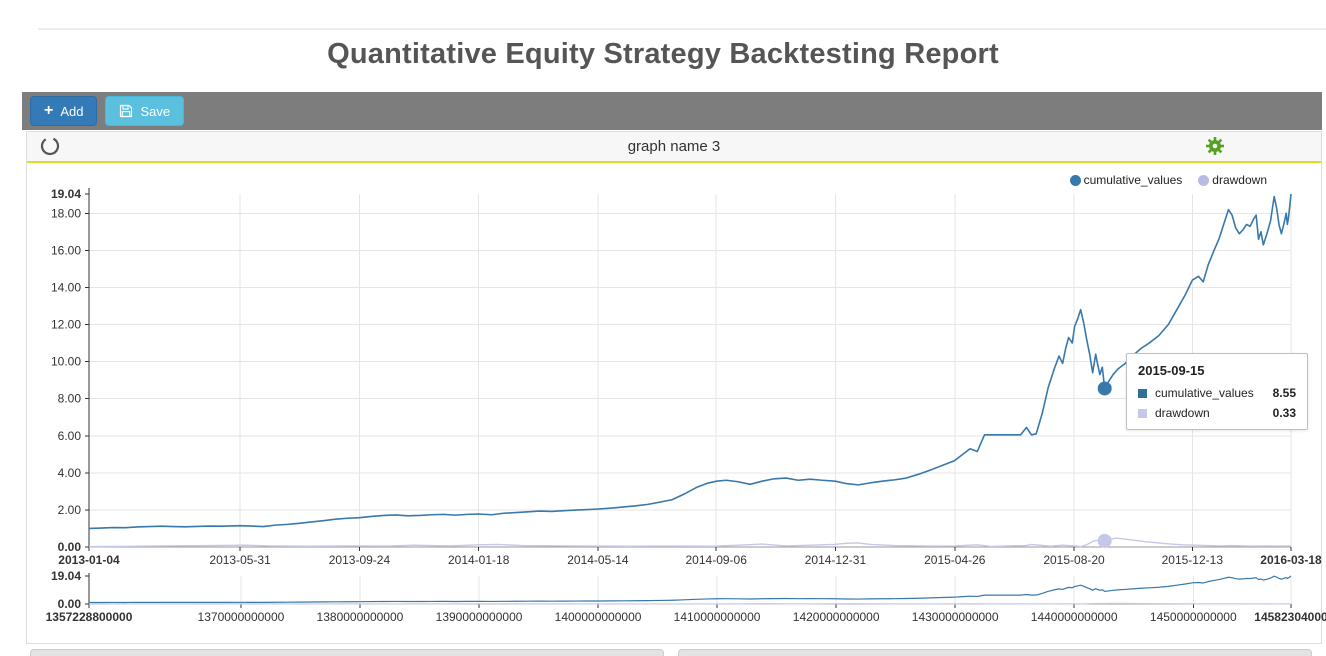 Image resolution: width=1326 pixels, height=656 pixels. What do you see at coordinates (66, 250) in the screenshot?
I see `svg-text: 16.00` at bounding box center [66, 250].